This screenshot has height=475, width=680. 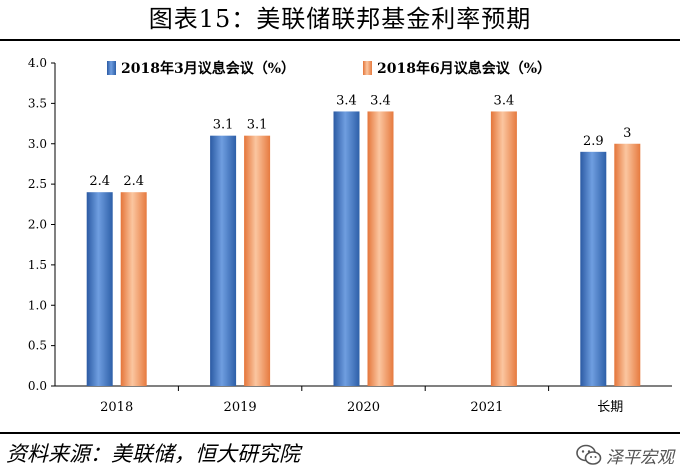 What do you see at coordinates (153, 454) in the screenshot?
I see `source-note: 资料来源：美联储，恒大研究院` at bounding box center [153, 454].